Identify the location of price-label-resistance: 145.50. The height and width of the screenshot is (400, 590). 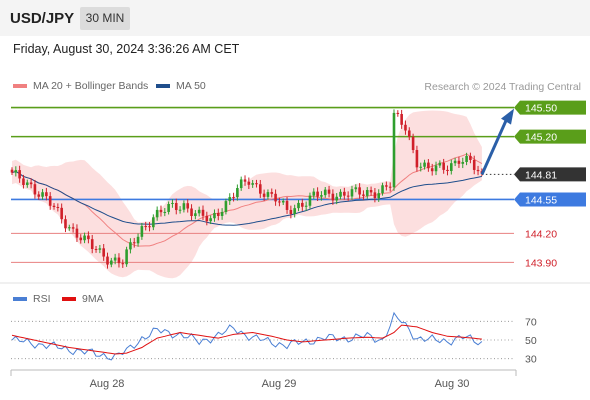
(541, 109).